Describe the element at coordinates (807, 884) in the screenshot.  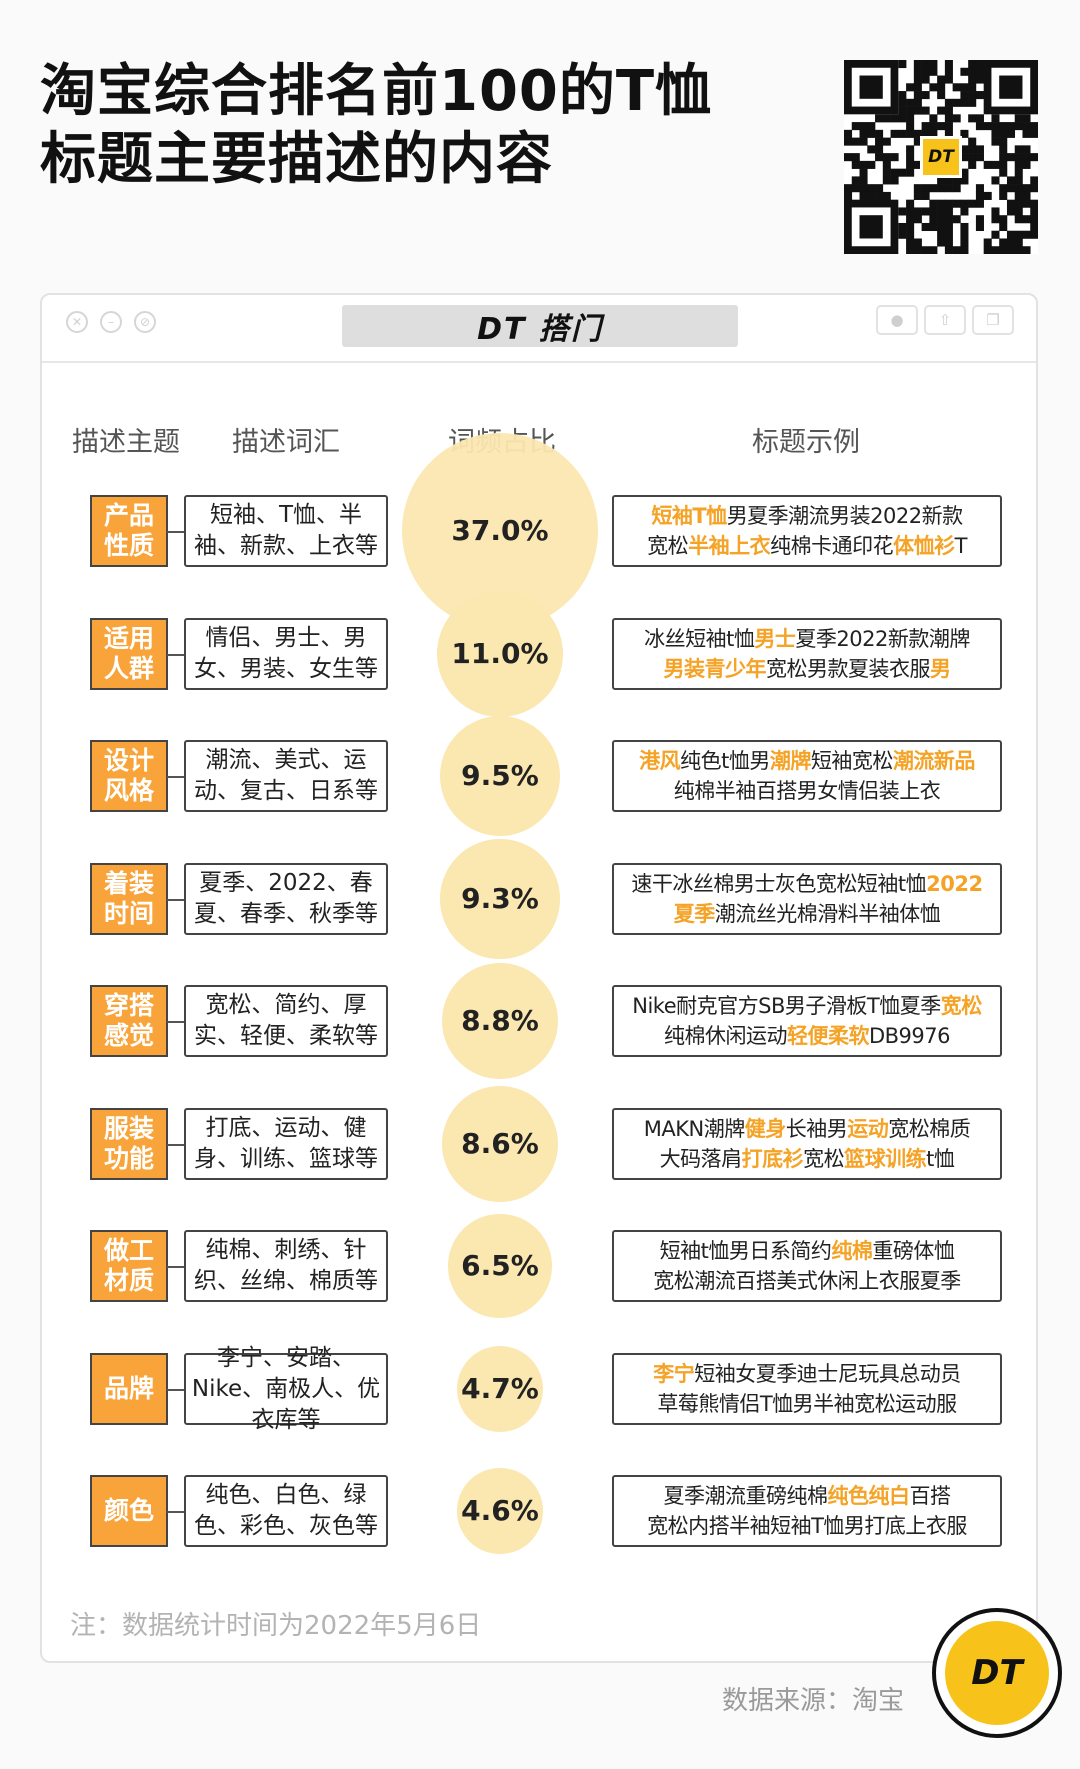
I see `example-line: 速干冰丝棉男士灰色宽松短袖t恤2022` at that location.